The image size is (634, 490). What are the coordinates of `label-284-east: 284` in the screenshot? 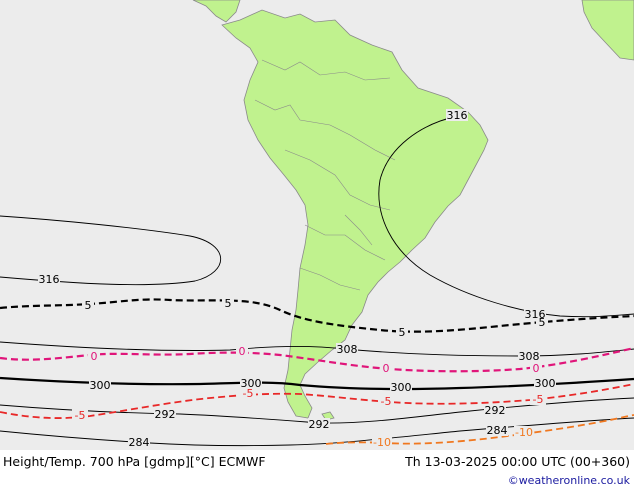 It's located at (497, 430).